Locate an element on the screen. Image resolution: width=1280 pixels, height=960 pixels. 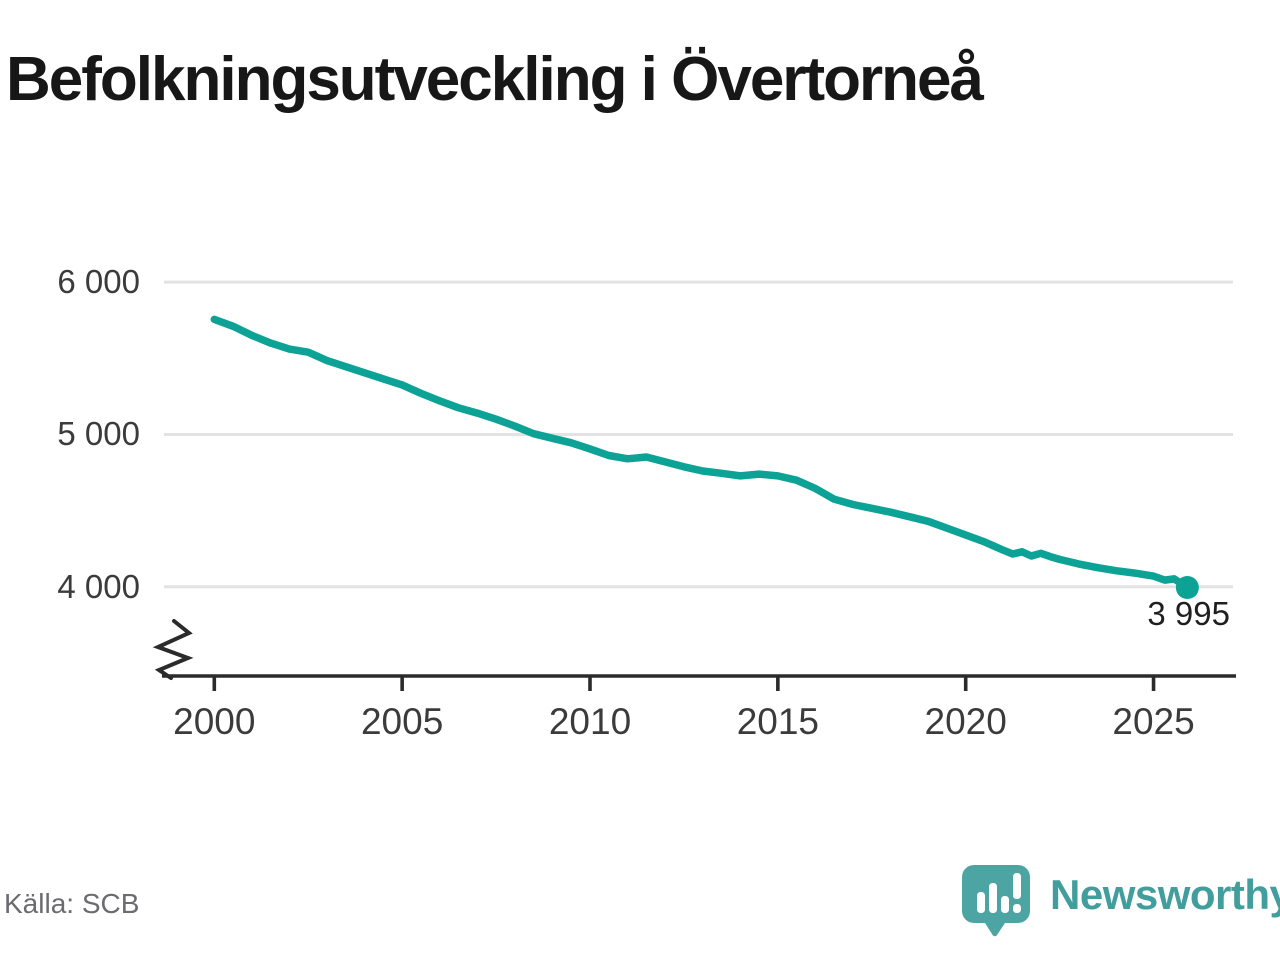
x-tick-label: 2025 is located at coordinates (1153, 721).